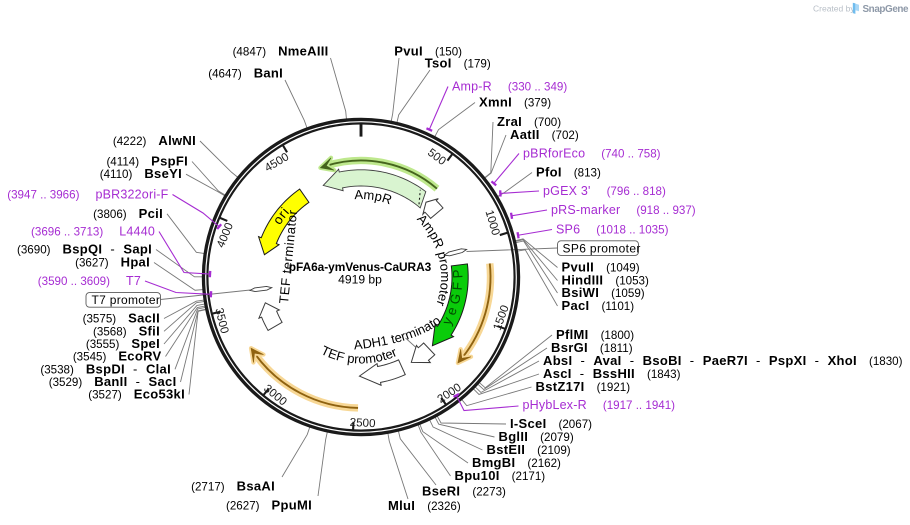 The image size is (910, 525). I want to click on svg-text:(4647)BanI: (4647) BanI, so click(245, 73).